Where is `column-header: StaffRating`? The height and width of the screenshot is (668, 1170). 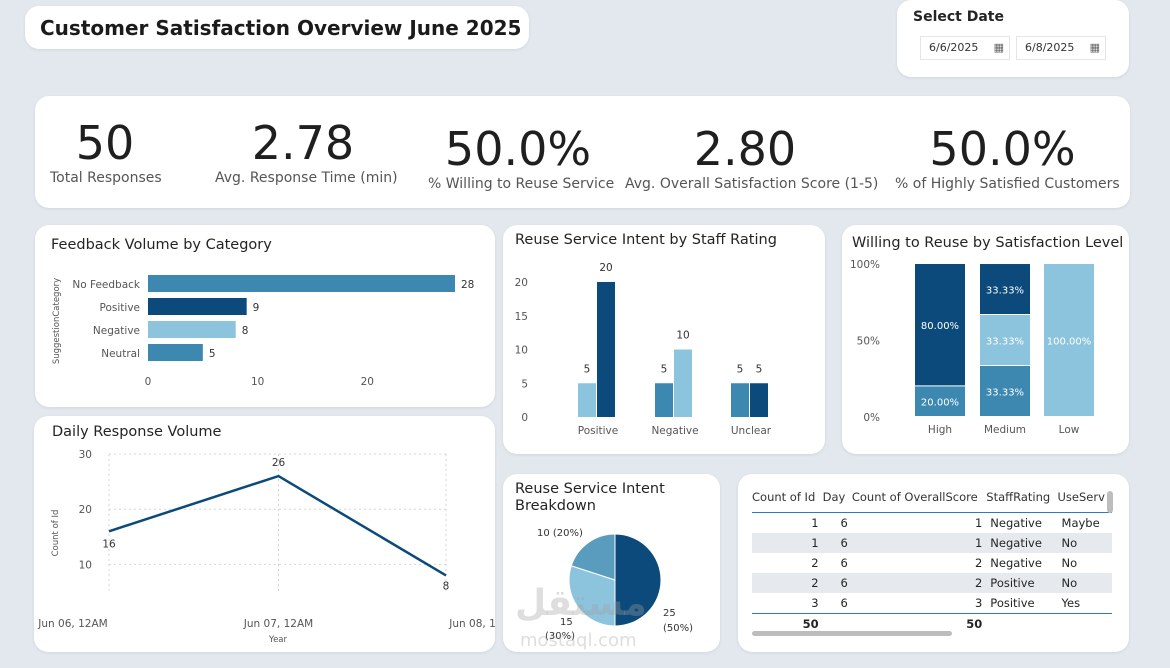
column-header: StaffRating is located at coordinates (1022, 501).